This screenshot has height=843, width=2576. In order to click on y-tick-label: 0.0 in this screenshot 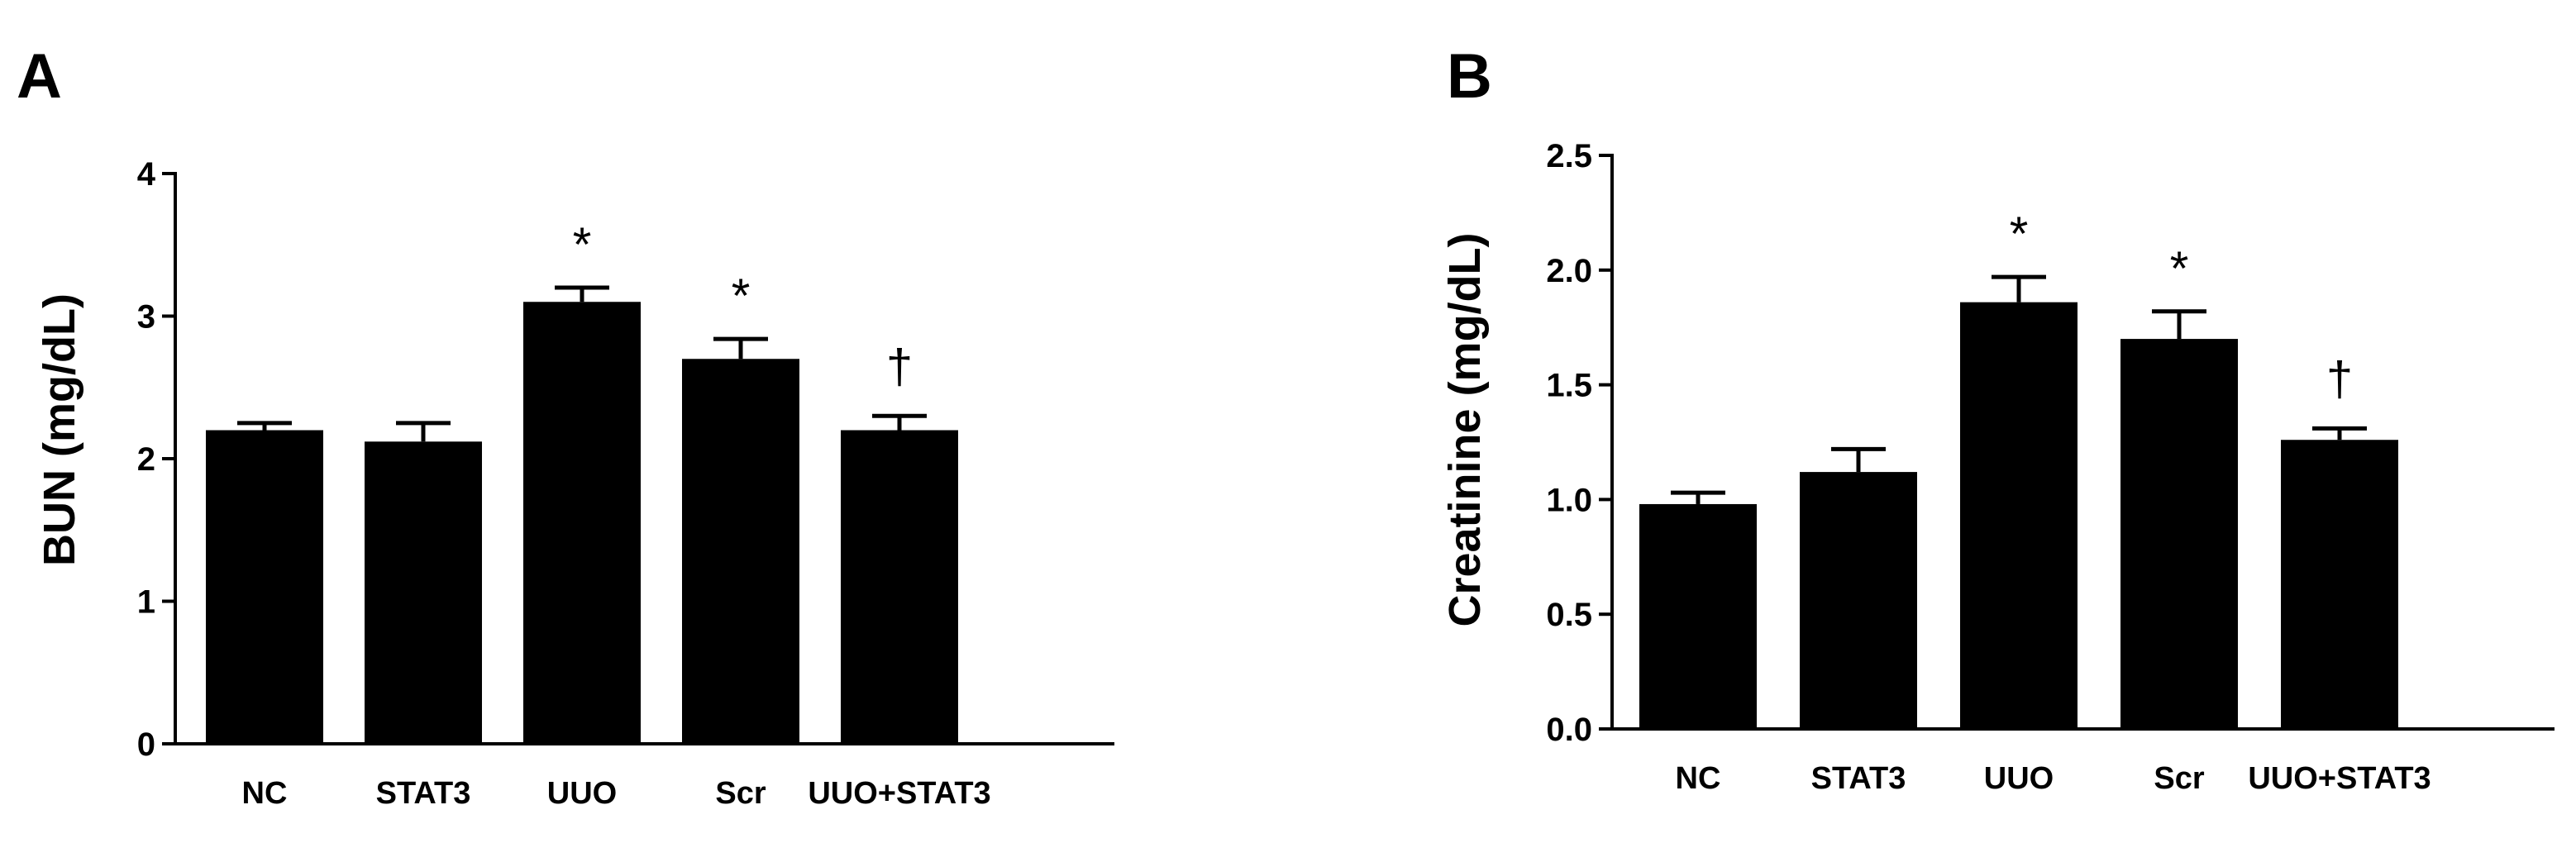, I will do `click(1569, 730)`.